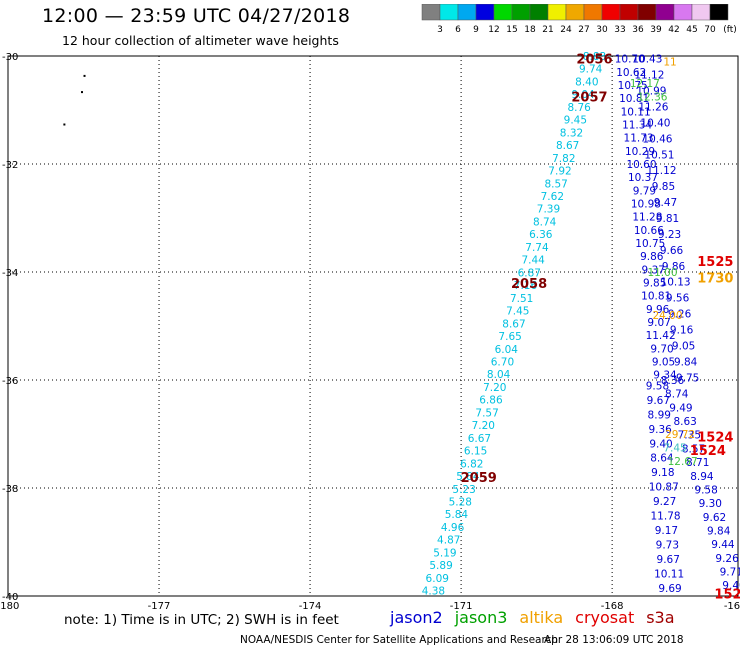 Image resolution: width=740 pixels, height=650 pixels. What do you see at coordinates (686, 362) in the screenshot?
I see `wave-height-value: 9.84` at bounding box center [686, 362].